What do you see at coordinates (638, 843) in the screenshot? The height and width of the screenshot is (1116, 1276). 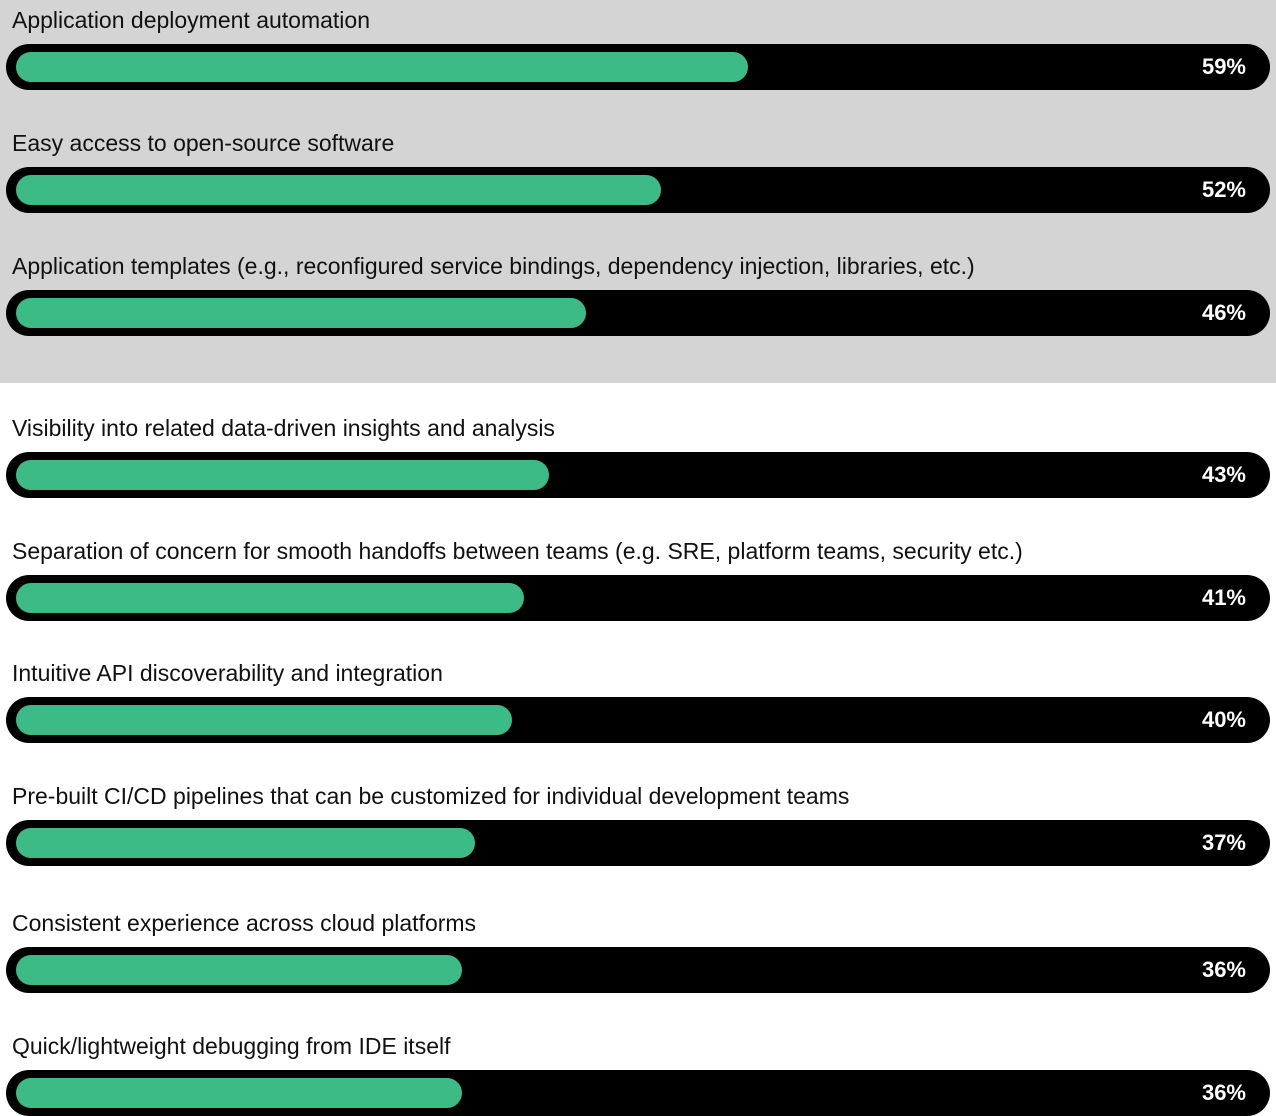 I see `bar-track: 37%` at bounding box center [638, 843].